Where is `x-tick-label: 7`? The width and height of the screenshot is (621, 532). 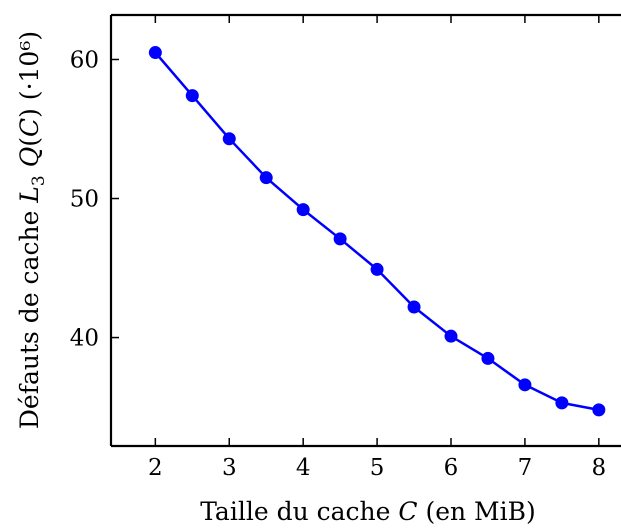 x-tick-label: 7 is located at coordinates (525, 468).